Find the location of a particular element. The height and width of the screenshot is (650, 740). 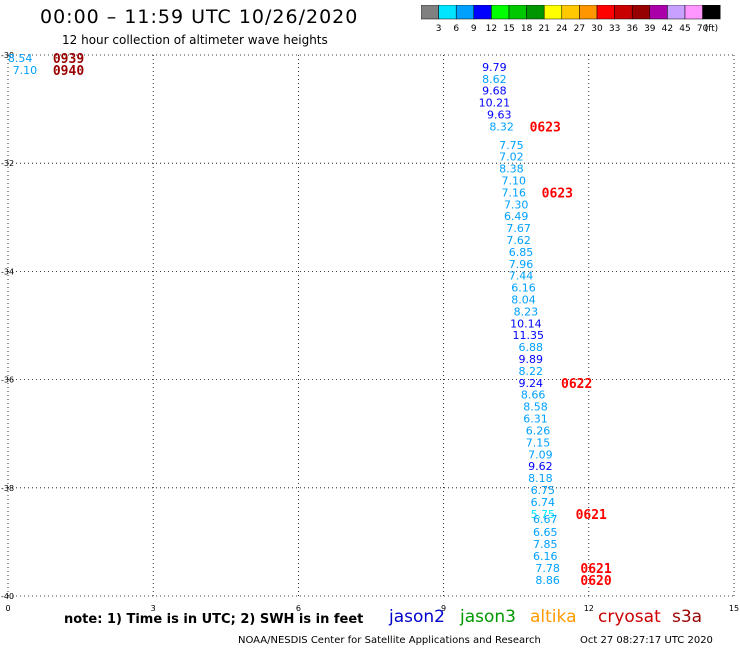

wave-height-point: 8.86 is located at coordinates (547, 580).